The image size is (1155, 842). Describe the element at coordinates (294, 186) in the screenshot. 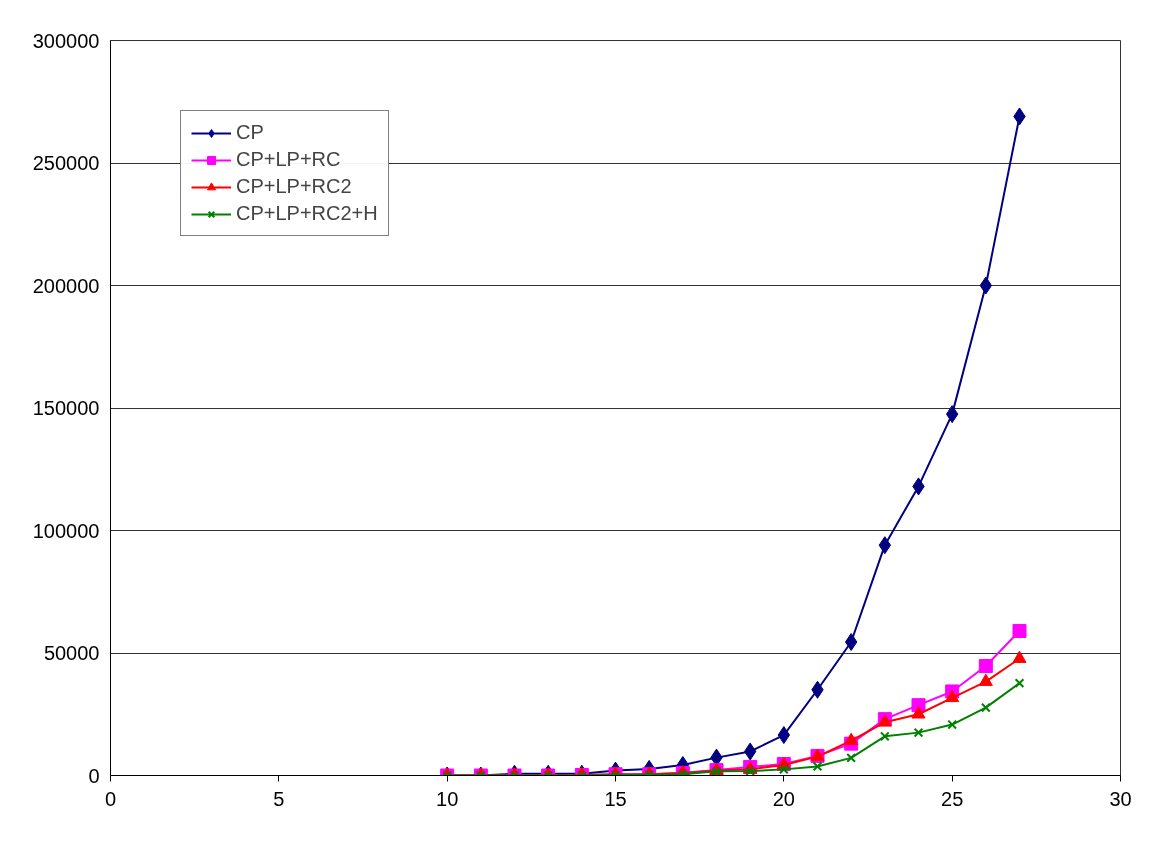

I see `legend-label: CP+LP+RC2` at that location.